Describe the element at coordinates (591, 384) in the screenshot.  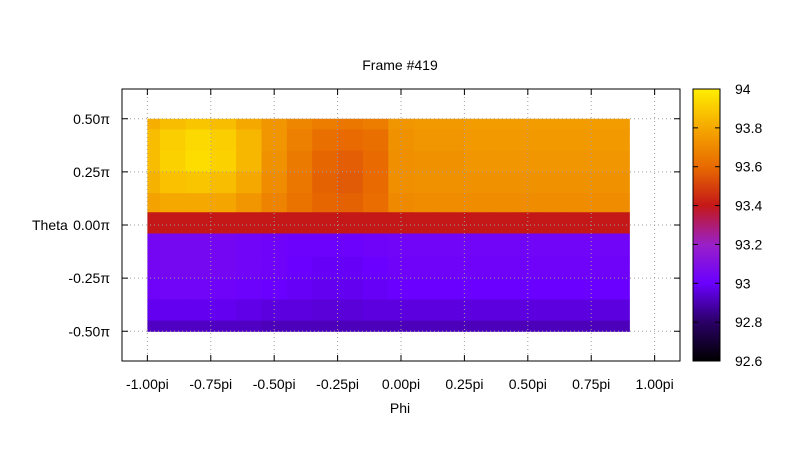
I see `x-tick-label: 0.75pi` at that location.